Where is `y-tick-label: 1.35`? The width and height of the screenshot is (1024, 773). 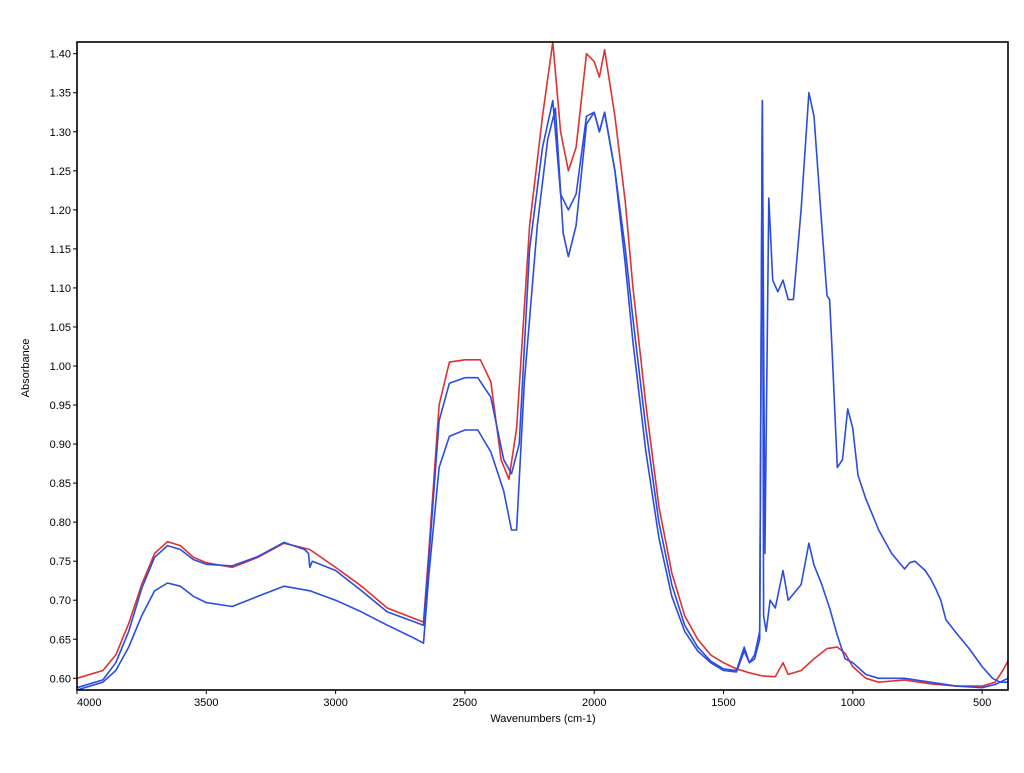
y-tick-label: 1.35 is located at coordinates (60, 94).